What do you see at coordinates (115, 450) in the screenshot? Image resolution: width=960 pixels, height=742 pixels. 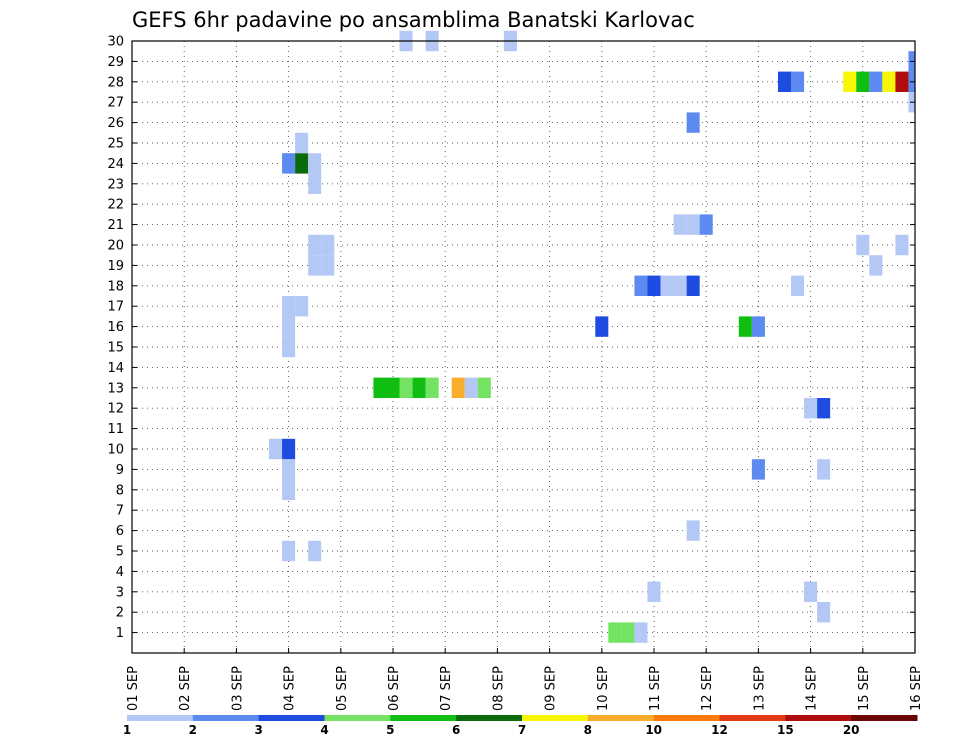 I see `y-tick-label: 10` at bounding box center [115, 450].